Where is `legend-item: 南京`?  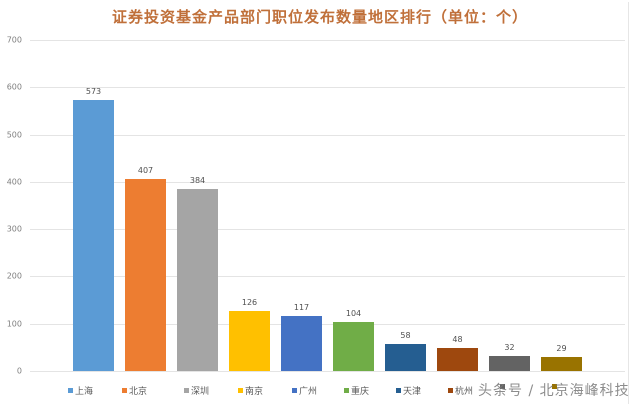 legend-item: 南京 is located at coordinates (250, 390).